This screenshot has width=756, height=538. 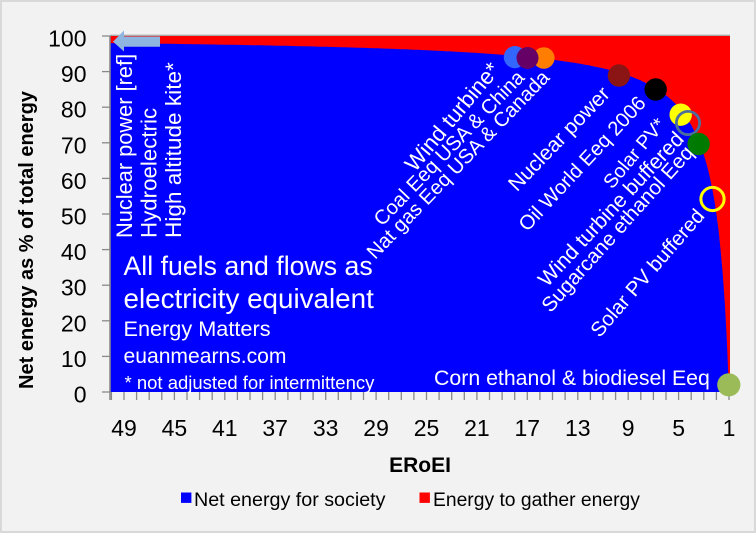 I want to click on svg-text: 29, so click(x=376, y=428).